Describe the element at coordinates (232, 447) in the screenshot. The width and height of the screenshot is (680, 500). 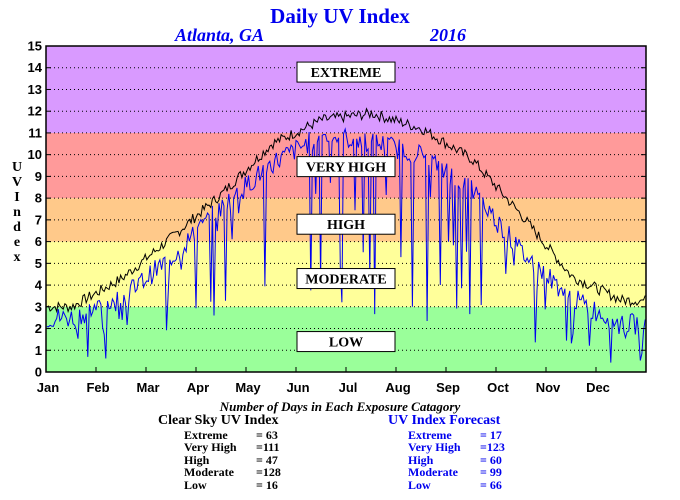
I see `clear-row-very-high: Very High =111` at that location.